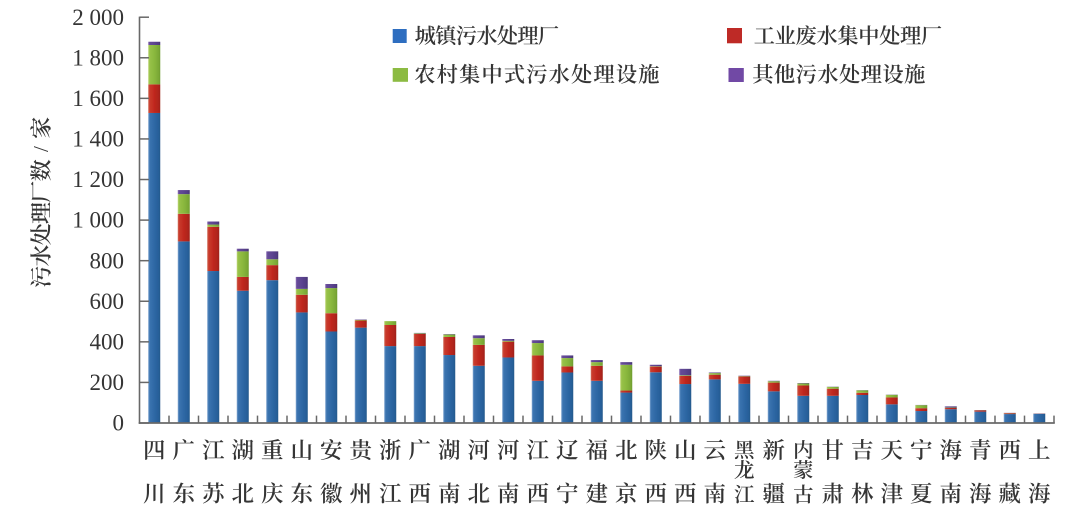  What do you see at coordinates (98, 98) in the screenshot?
I see `svg-text: 1 600` at bounding box center [98, 98].